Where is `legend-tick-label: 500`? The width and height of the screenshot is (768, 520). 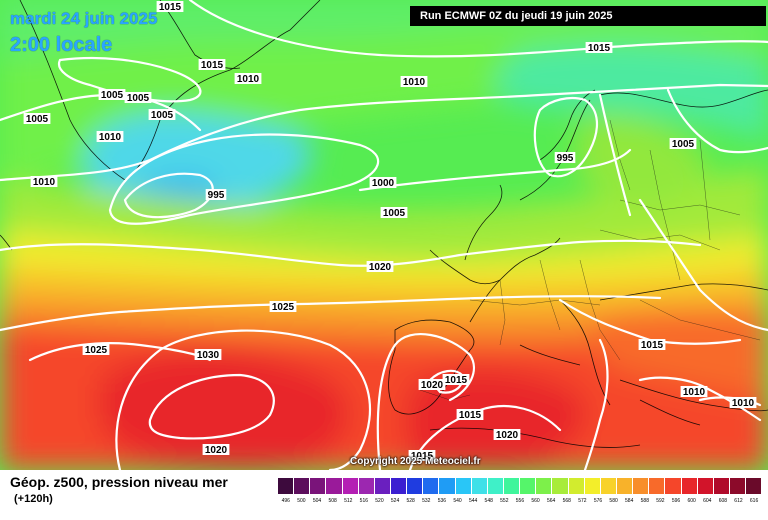
legend-tick-label: 500 is located at coordinates (301, 501).